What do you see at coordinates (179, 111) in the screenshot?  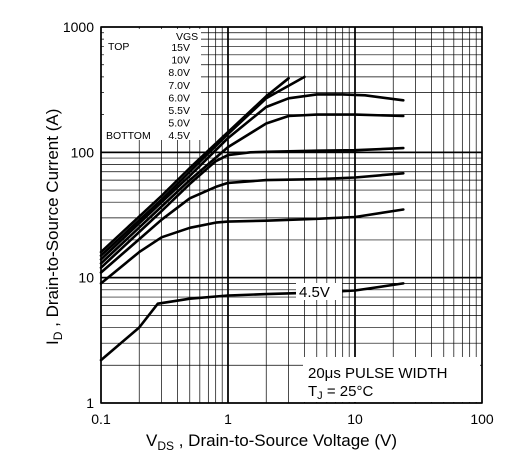 I see `legend-entry: 5.5V` at bounding box center [179, 111].